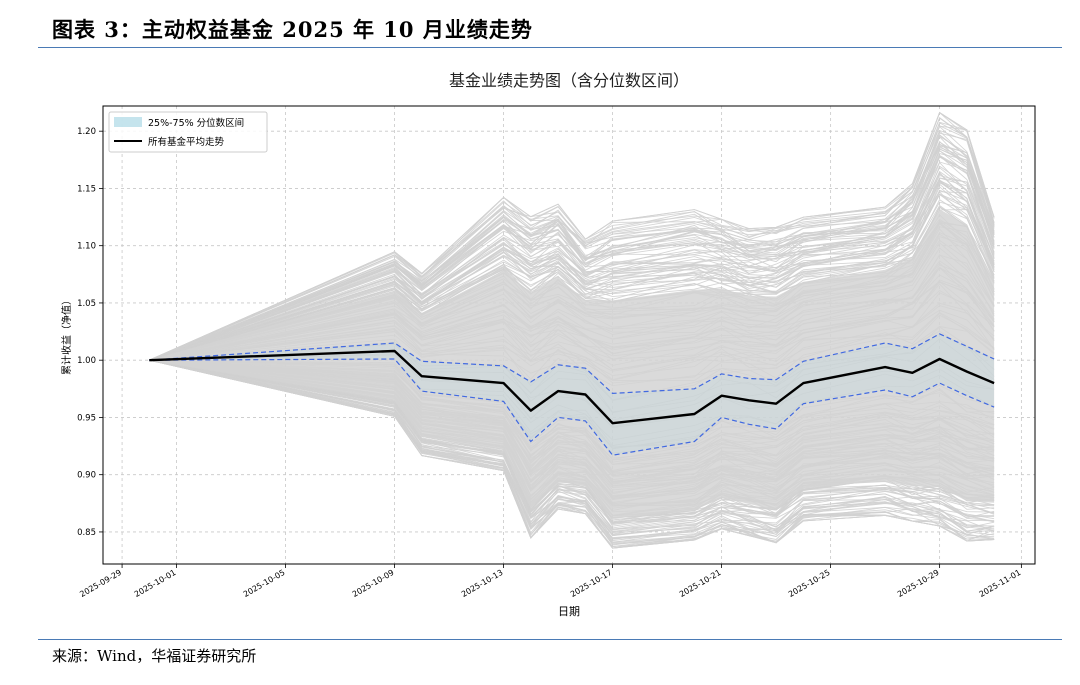 The width and height of the screenshot is (1080, 685). Describe the element at coordinates (86, 533) in the screenshot. I see `y-tick-label: 0.85` at that location.